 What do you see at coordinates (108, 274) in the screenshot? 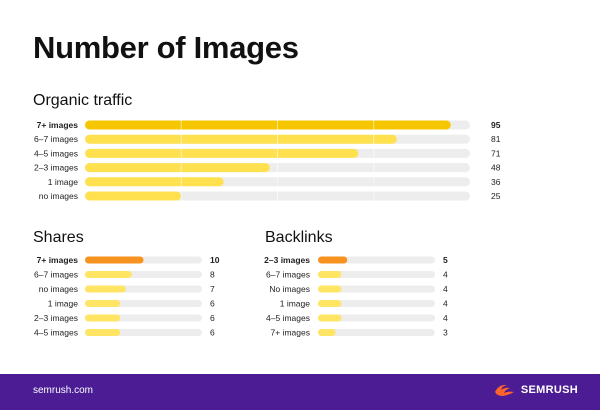
I see `shares-6-7-images-bar` at bounding box center [108, 274].